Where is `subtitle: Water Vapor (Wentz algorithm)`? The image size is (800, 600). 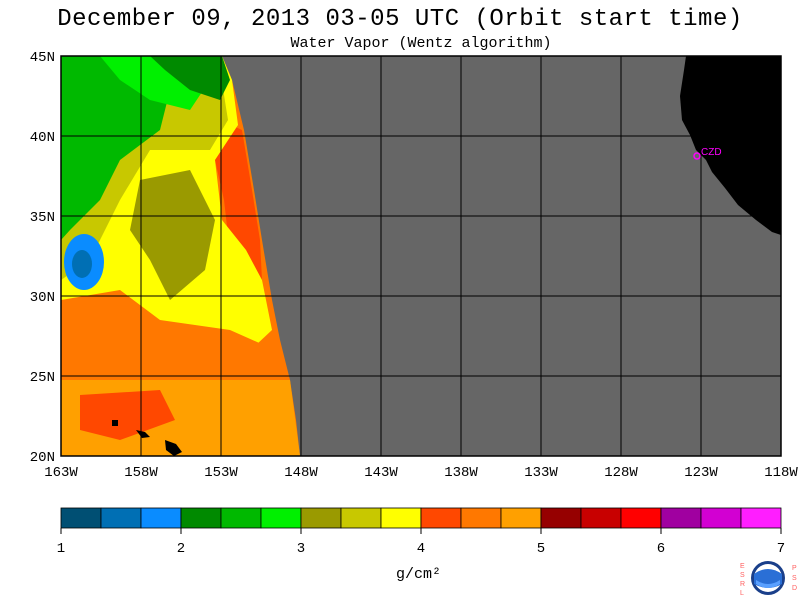 subtitle: Water Vapor (Wentz algorithm) is located at coordinates (421, 43).